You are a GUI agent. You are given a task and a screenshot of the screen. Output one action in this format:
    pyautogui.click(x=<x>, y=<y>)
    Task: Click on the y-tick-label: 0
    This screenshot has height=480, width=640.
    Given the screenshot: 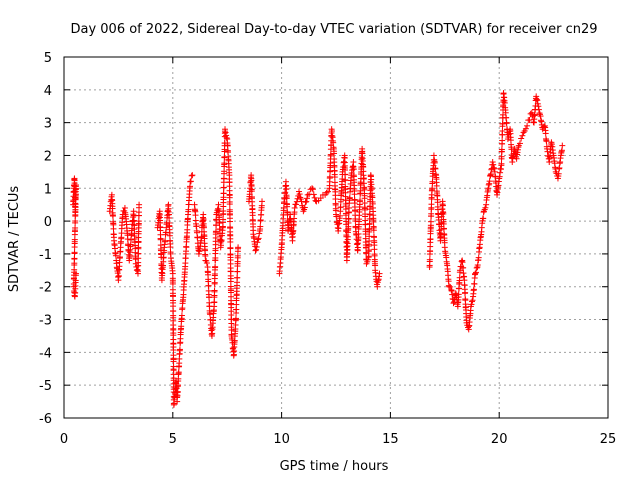 What is the action you would take?
    pyautogui.click(x=48, y=222)
    